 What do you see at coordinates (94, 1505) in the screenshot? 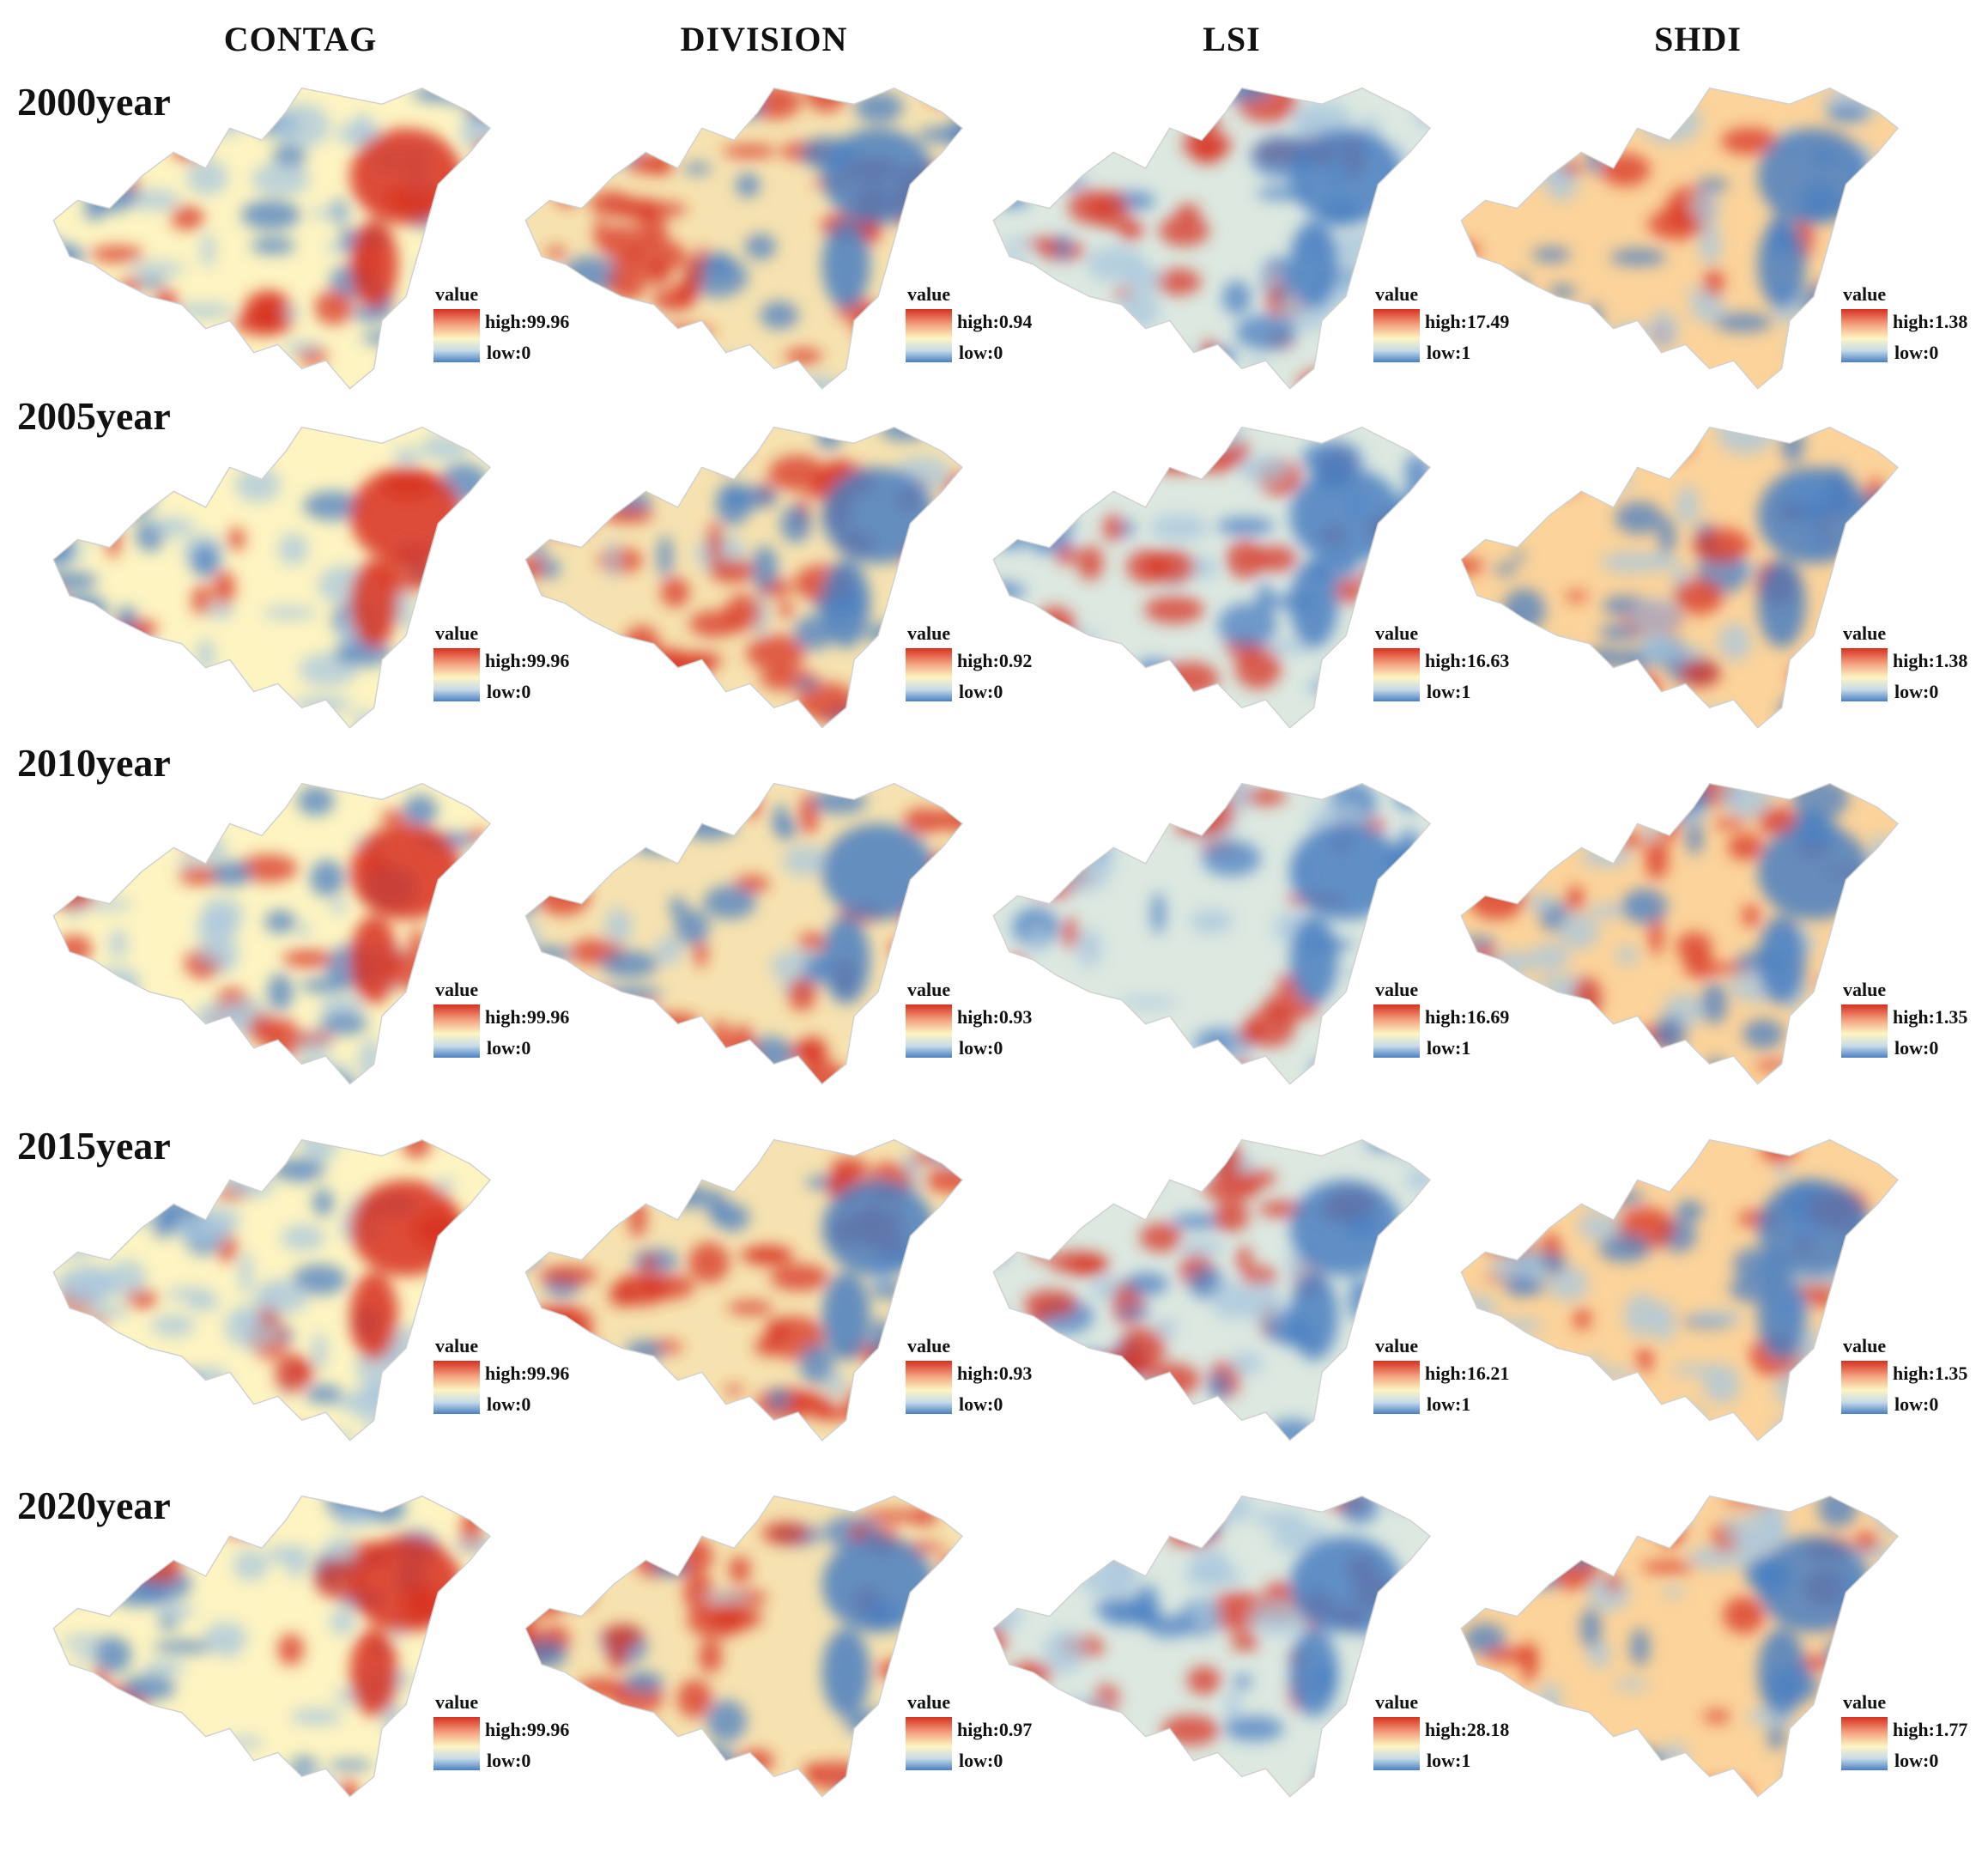
I see `year-label-2020: 2020year` at bounding box center [94, 1505].